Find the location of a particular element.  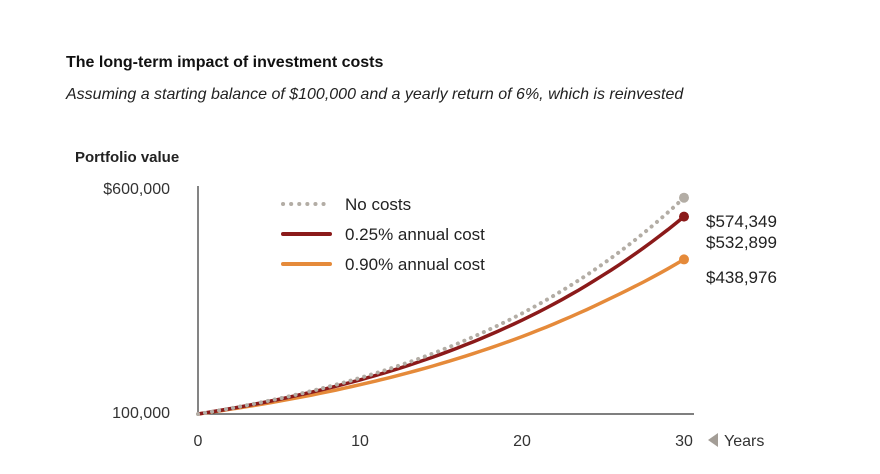

y-axis-label: Portfolio value is located at coordinates (127, 157).